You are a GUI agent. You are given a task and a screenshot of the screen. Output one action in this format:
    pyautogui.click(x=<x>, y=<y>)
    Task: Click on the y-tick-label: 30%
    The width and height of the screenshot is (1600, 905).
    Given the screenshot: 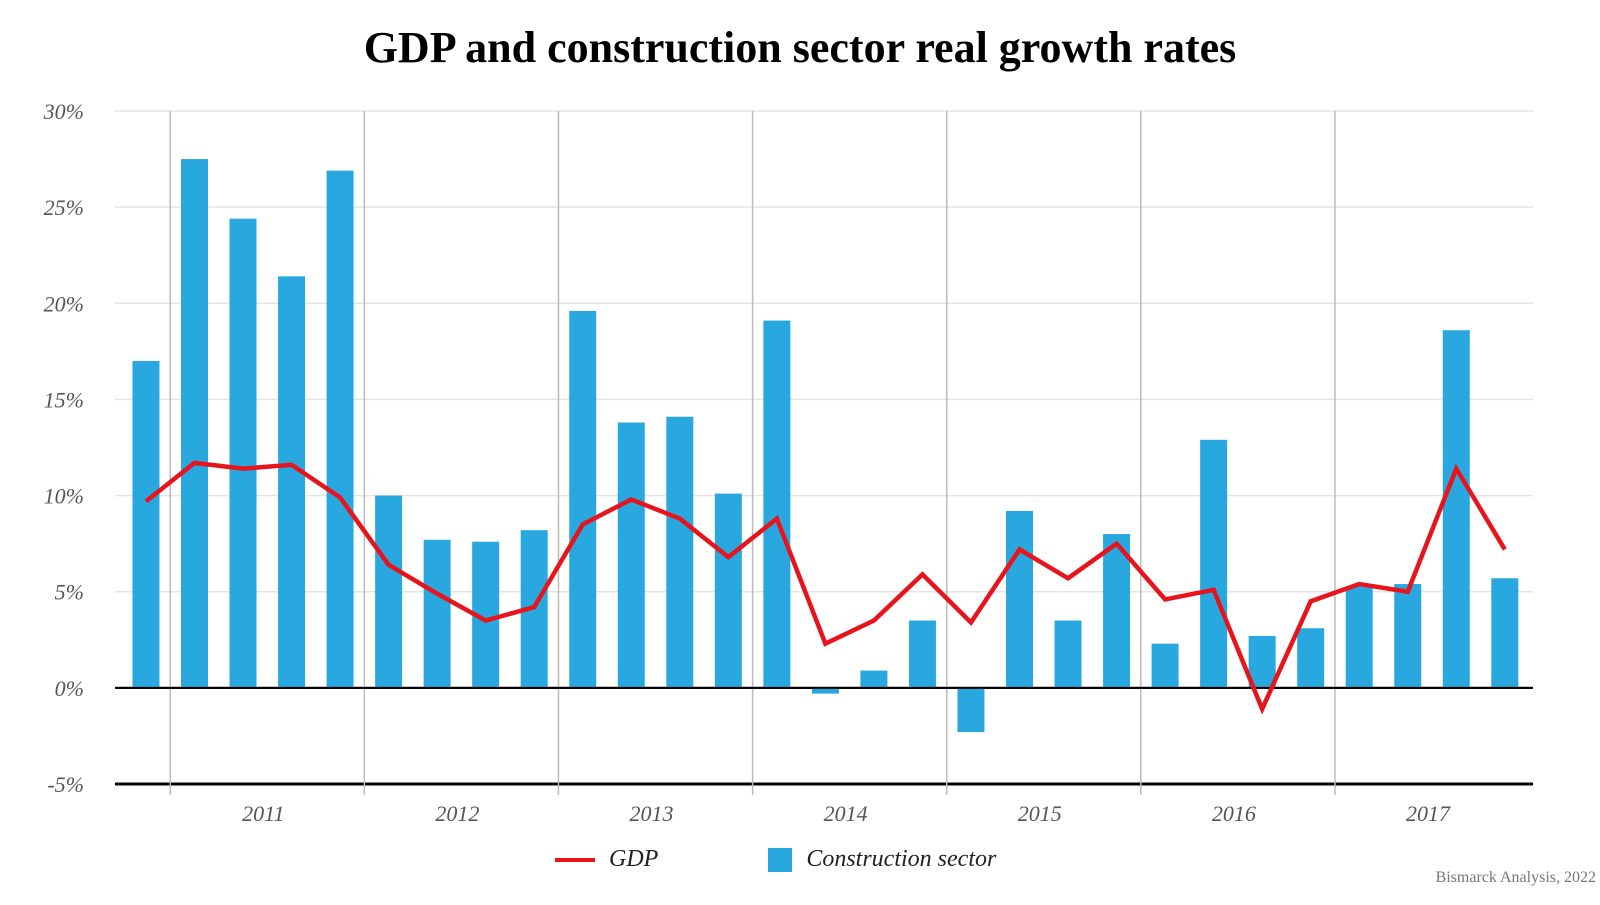 What is the action you would take?
    pyautogui.click(x=63, y=111)
    